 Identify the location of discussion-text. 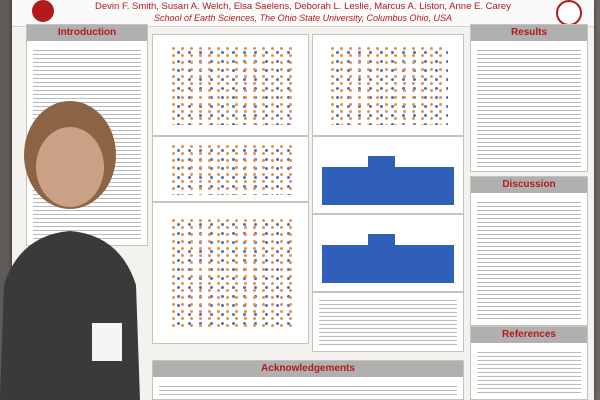
(529, 260).